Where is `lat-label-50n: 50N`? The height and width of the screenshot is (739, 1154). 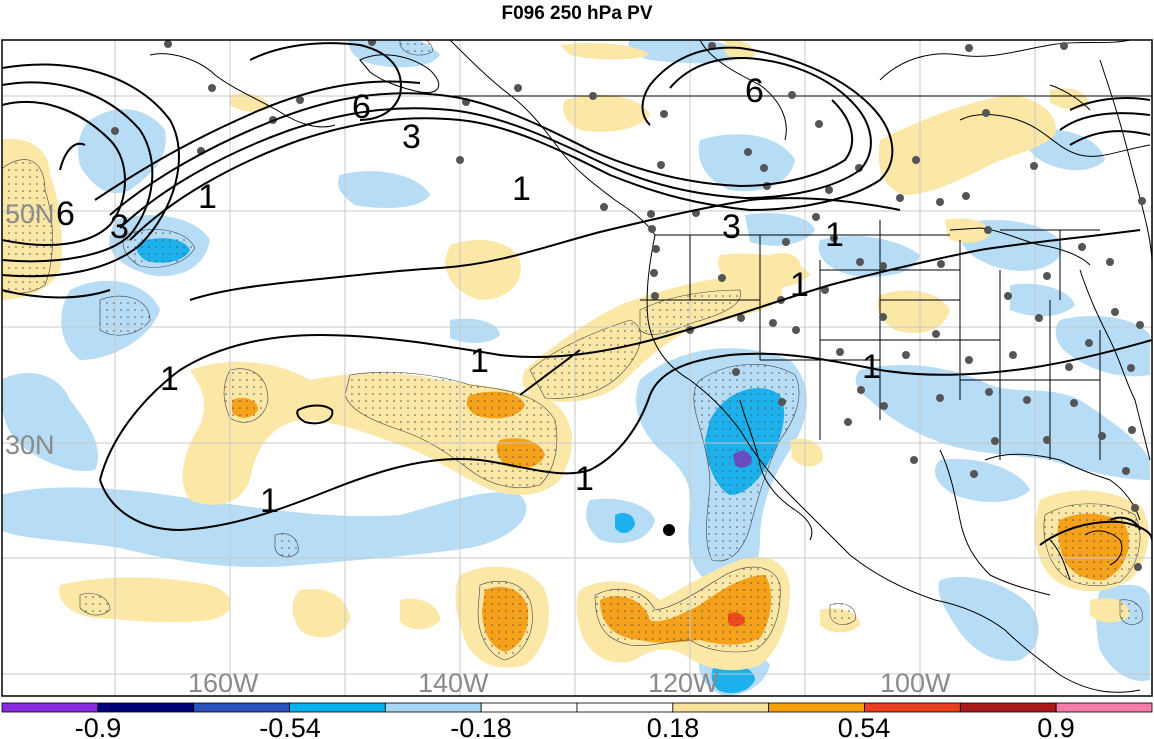
lat-label-50n: 50N is located at coordinates (30, 214).